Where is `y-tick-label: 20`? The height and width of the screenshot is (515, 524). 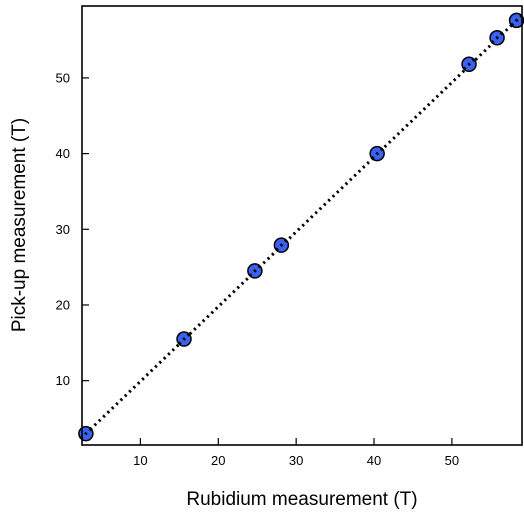 y-tick-label: 20 is located at coordinates (63, 304).